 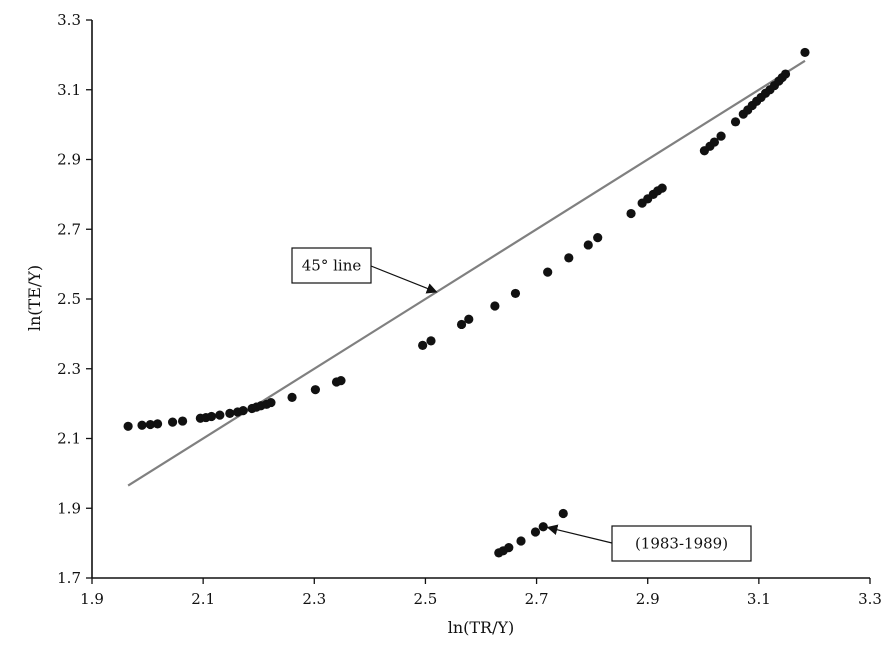 I want to click on x-axis-title: ln(TR/Y), so click(x=481, y=627).